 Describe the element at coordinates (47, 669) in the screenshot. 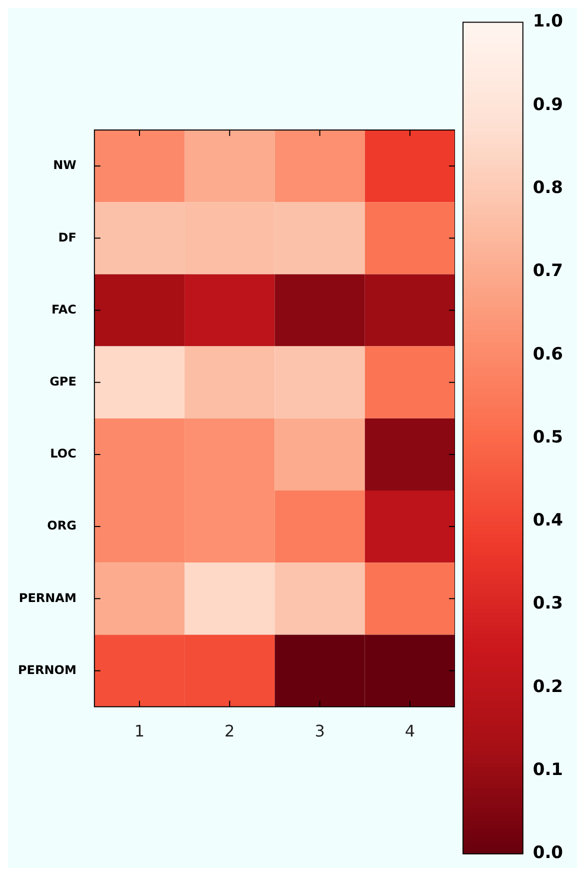

I see `y-tick-label: PERNOM` at that location.